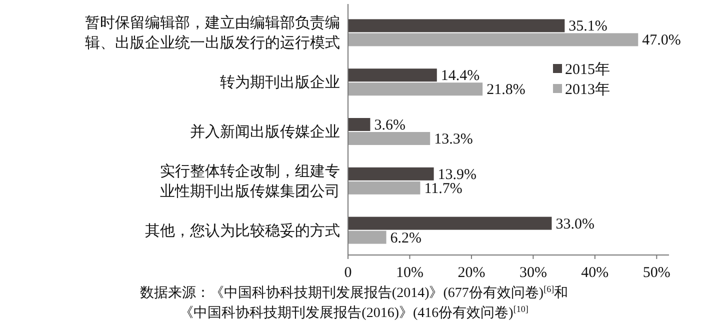  What do you see at coordinates (354, 293) in the screenshot?
I see `source-note: 数据来源：《中国科协科技期刊发展报告(2014)》(677份有效问卷)$^{[6]}$和` at bounding box center [354, 293].